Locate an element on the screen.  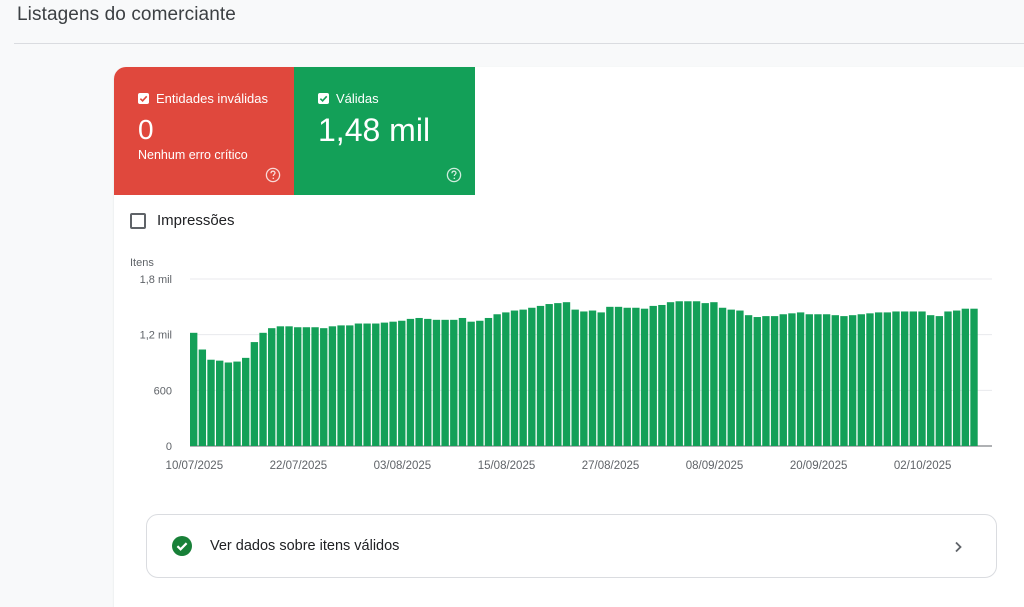
valid-tile: Válidas 1,48 mil is located at coordinates (384, 131).